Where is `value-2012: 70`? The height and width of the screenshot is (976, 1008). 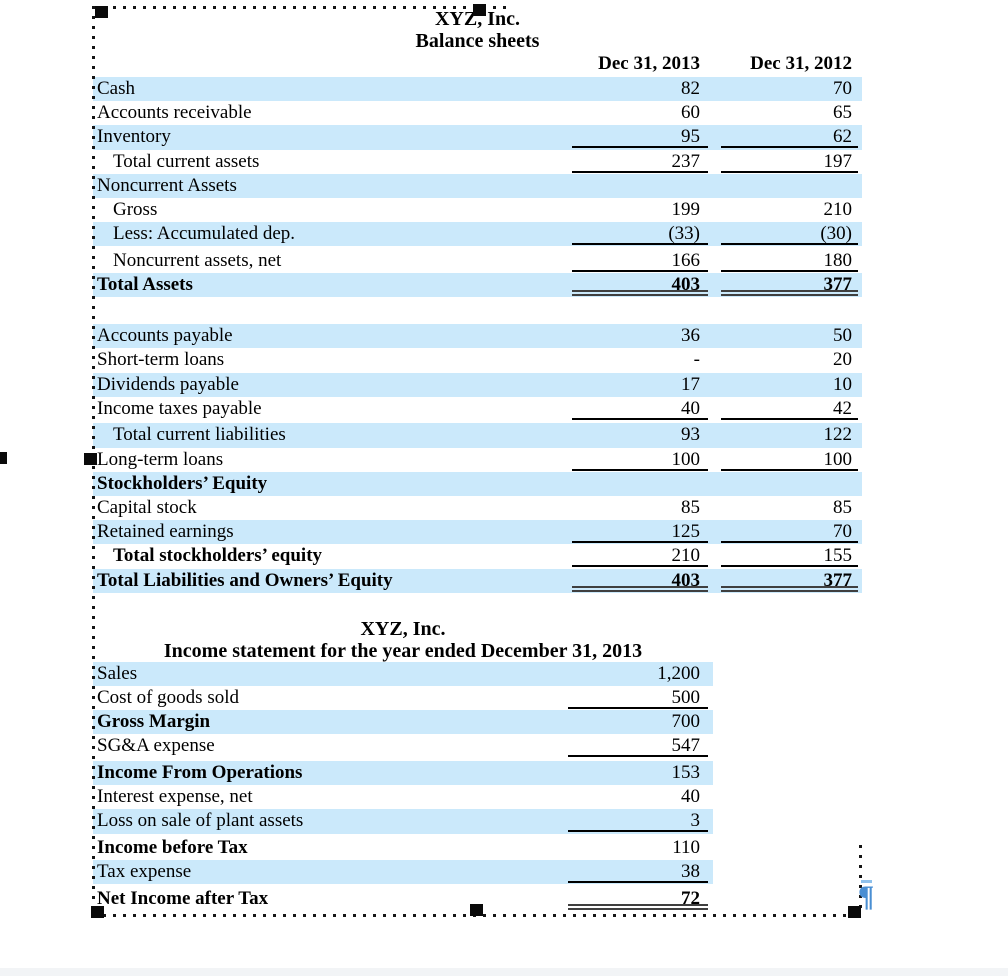
value-2012: 70 is located at coordinates (789, 532).